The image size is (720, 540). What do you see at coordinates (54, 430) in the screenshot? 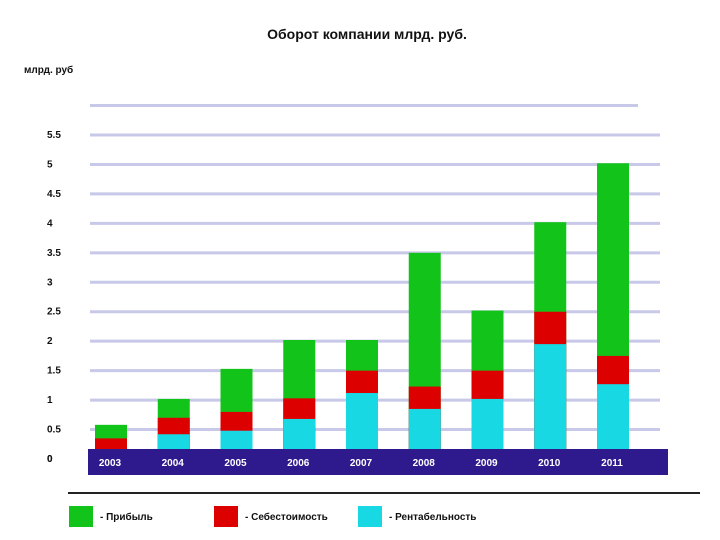
I see `y-tick-label: 0.5` at bounding box center [54, 430].